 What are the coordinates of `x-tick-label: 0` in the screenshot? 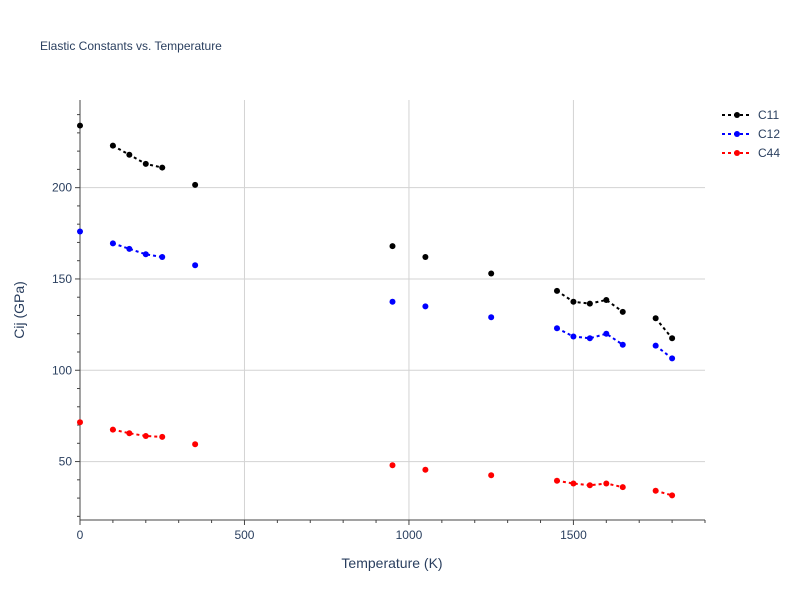 It's located at (80, 535).